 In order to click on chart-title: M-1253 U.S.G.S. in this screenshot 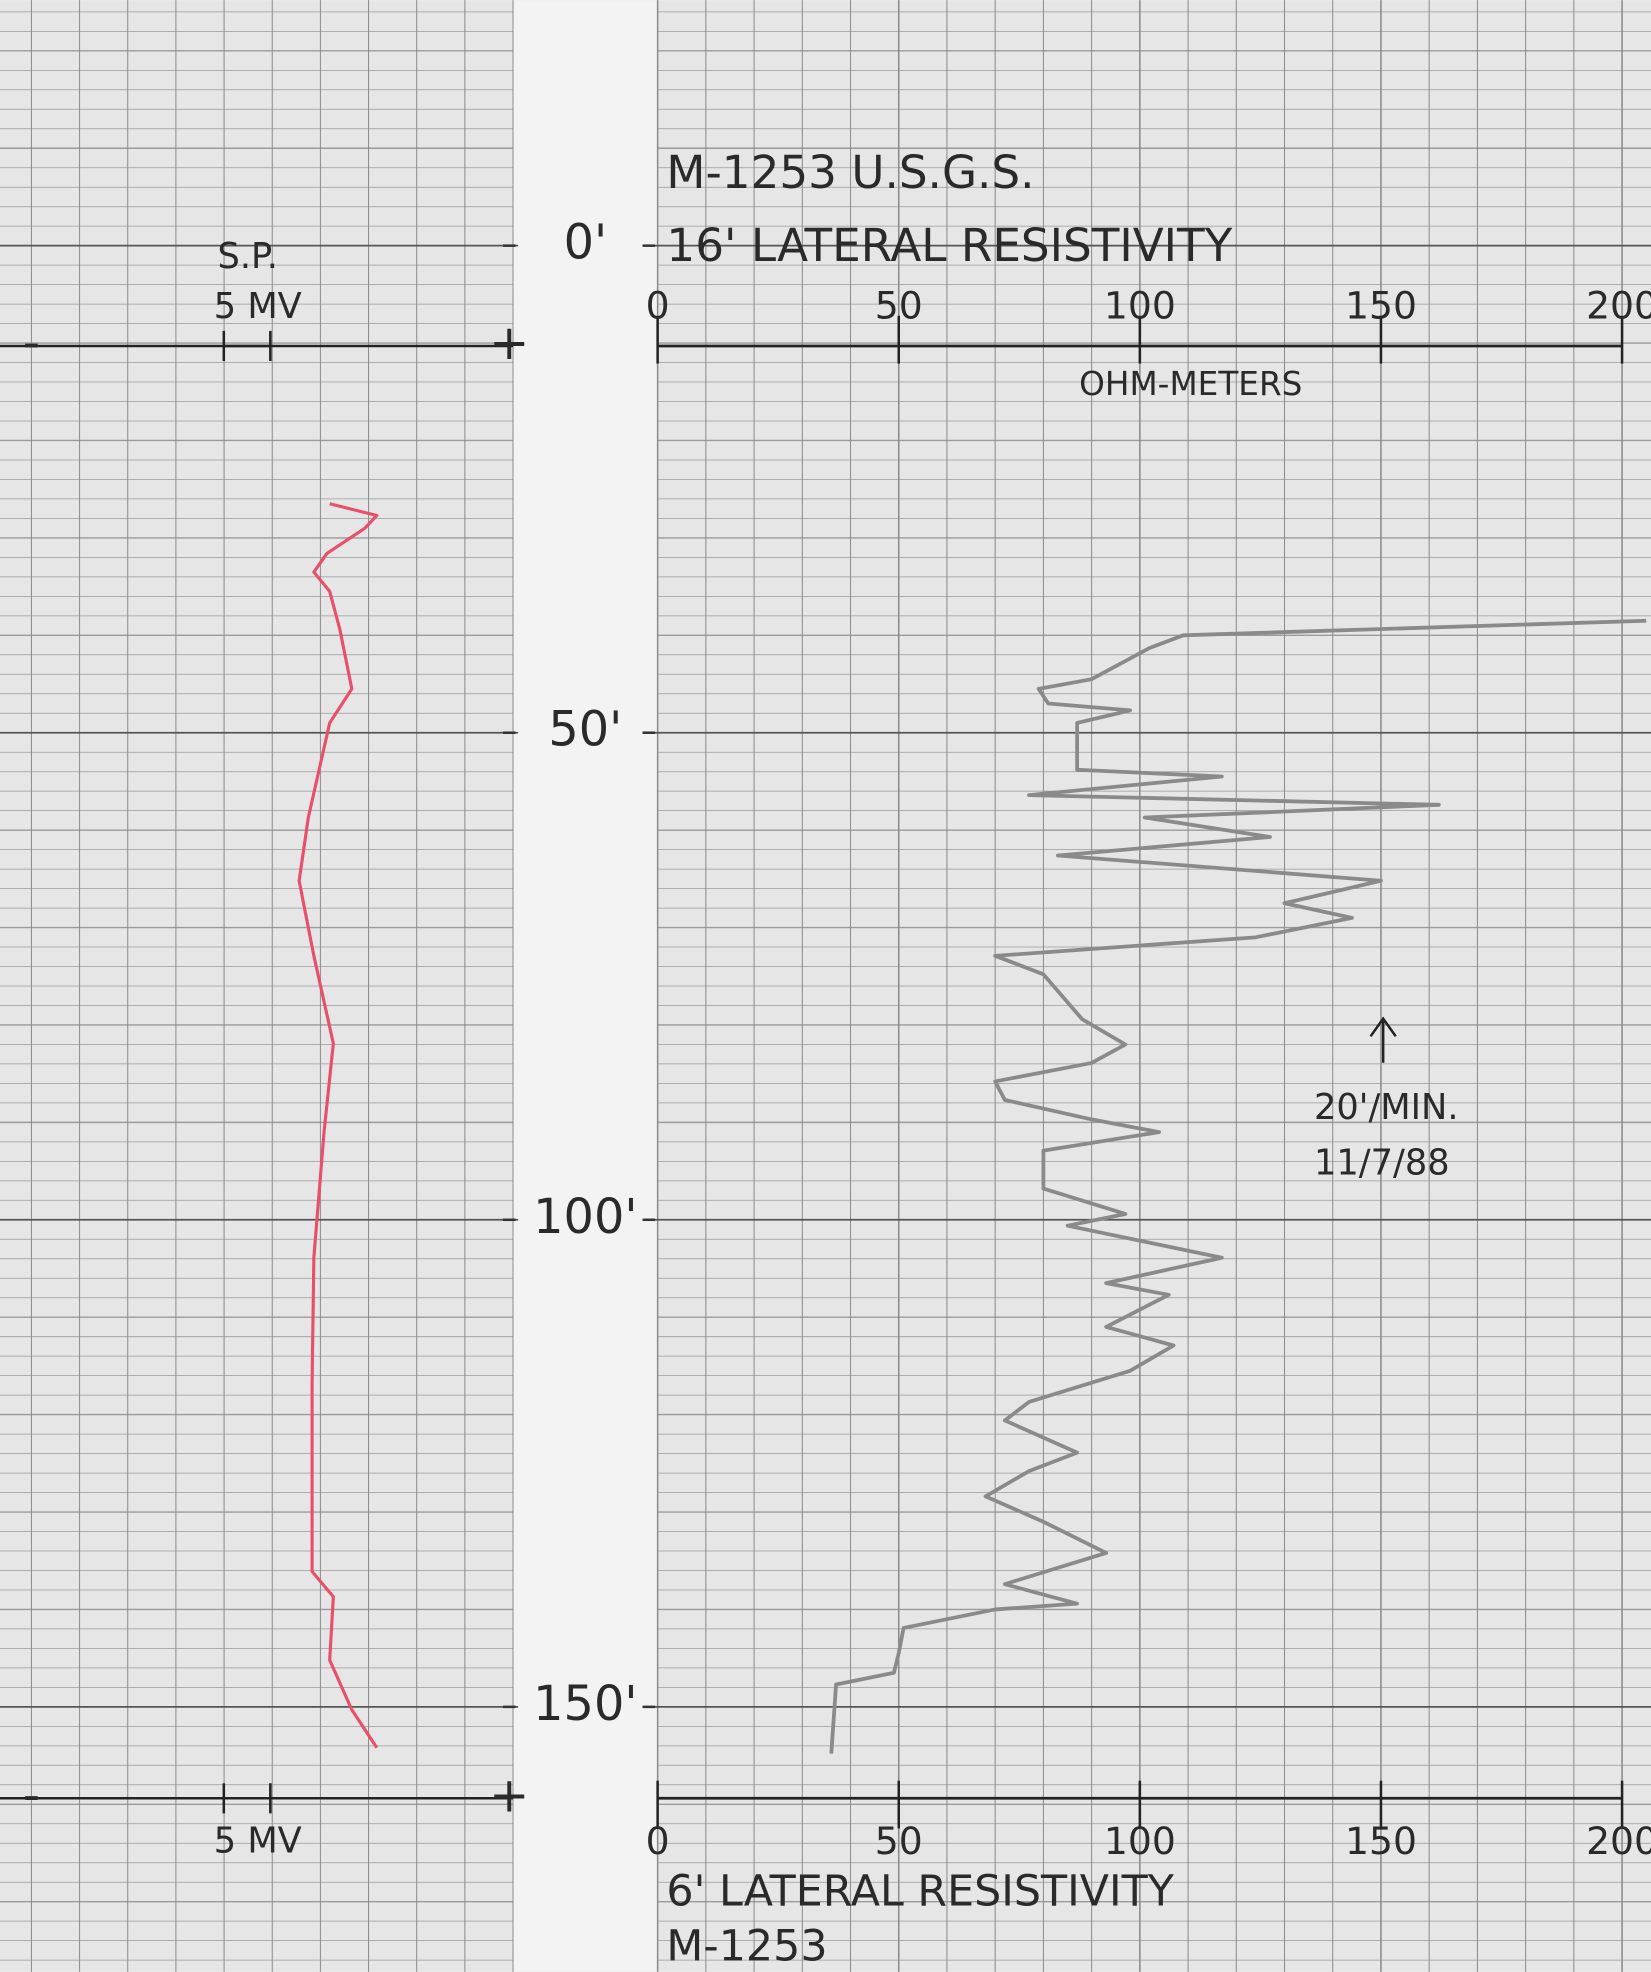, I will do `click(850, 172)`.